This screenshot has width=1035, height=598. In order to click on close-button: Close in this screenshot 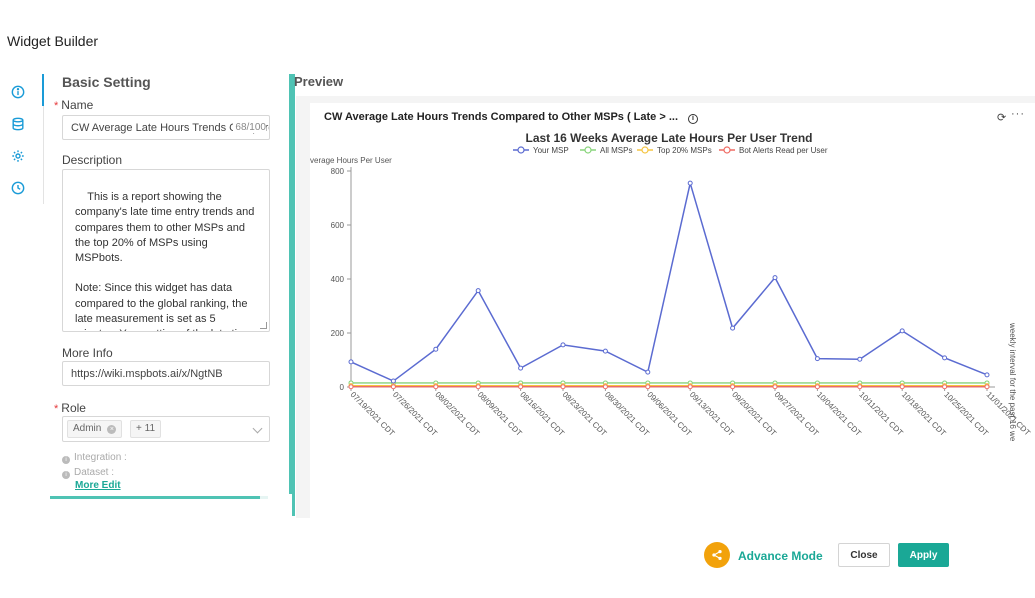, I will do `click(864, 555)`.